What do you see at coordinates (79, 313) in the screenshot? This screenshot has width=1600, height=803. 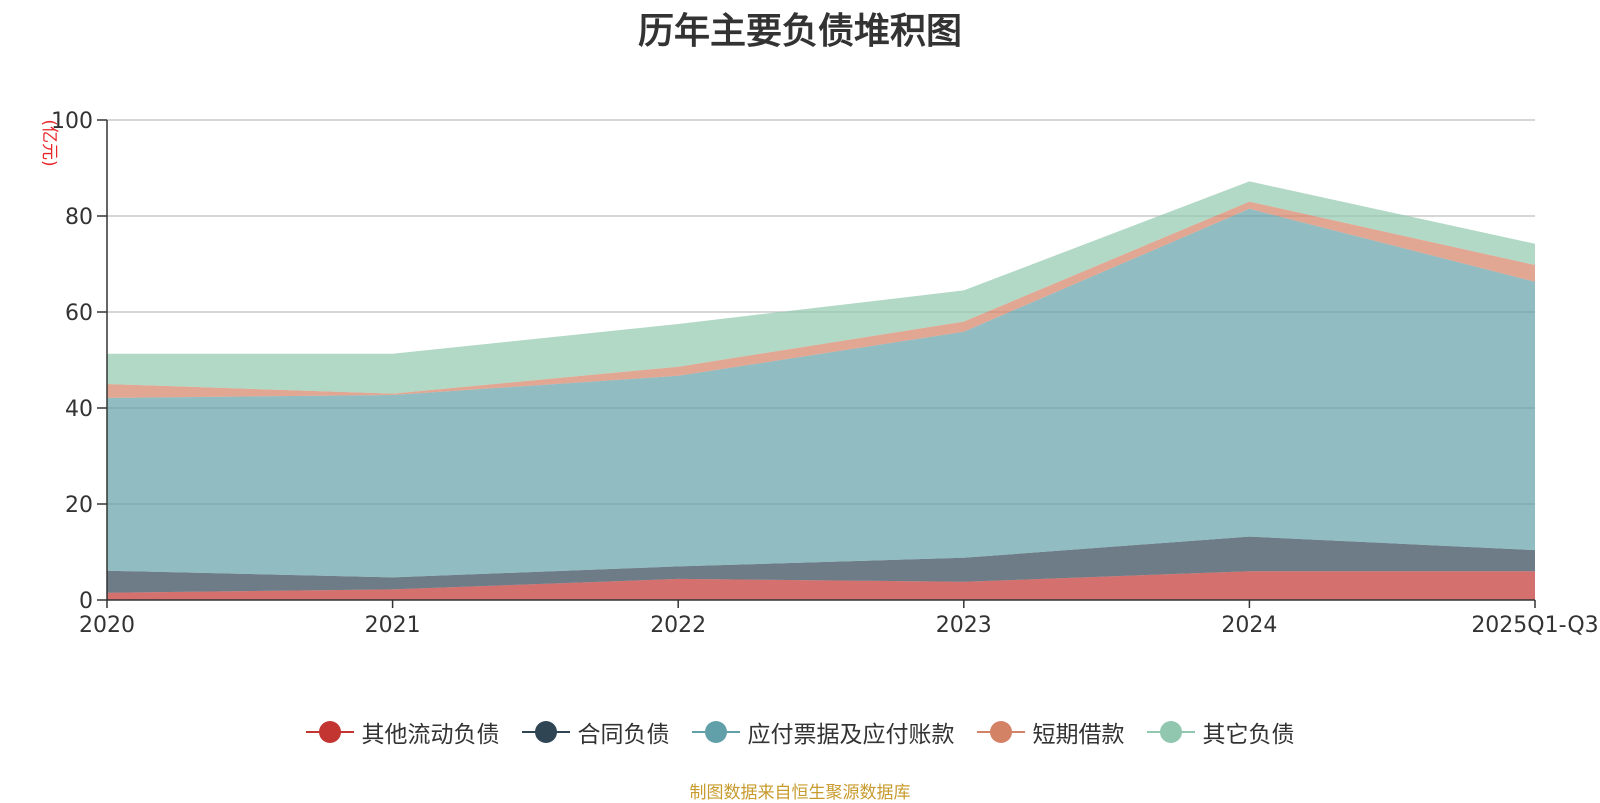 I see `y-tick-label: 60` at bounding box center [79, 313].